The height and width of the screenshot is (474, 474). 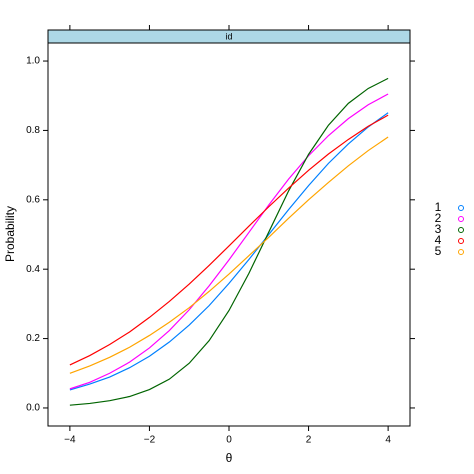 I want to click on x-tick-label: −2, so click(x=150, y=440).